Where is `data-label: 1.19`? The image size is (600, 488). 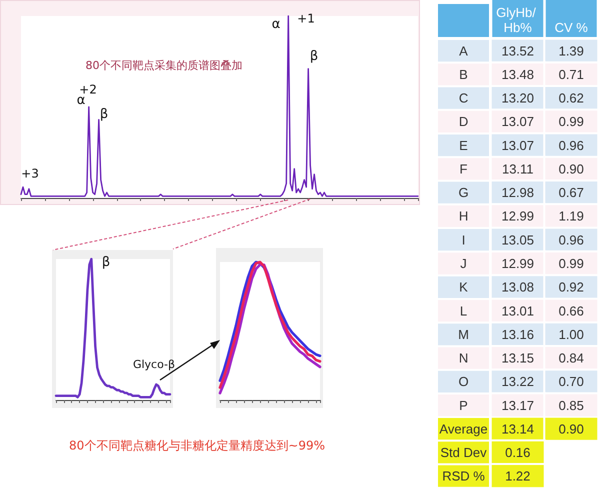 data-label: 1.19 is located at coordinates (571, 216).